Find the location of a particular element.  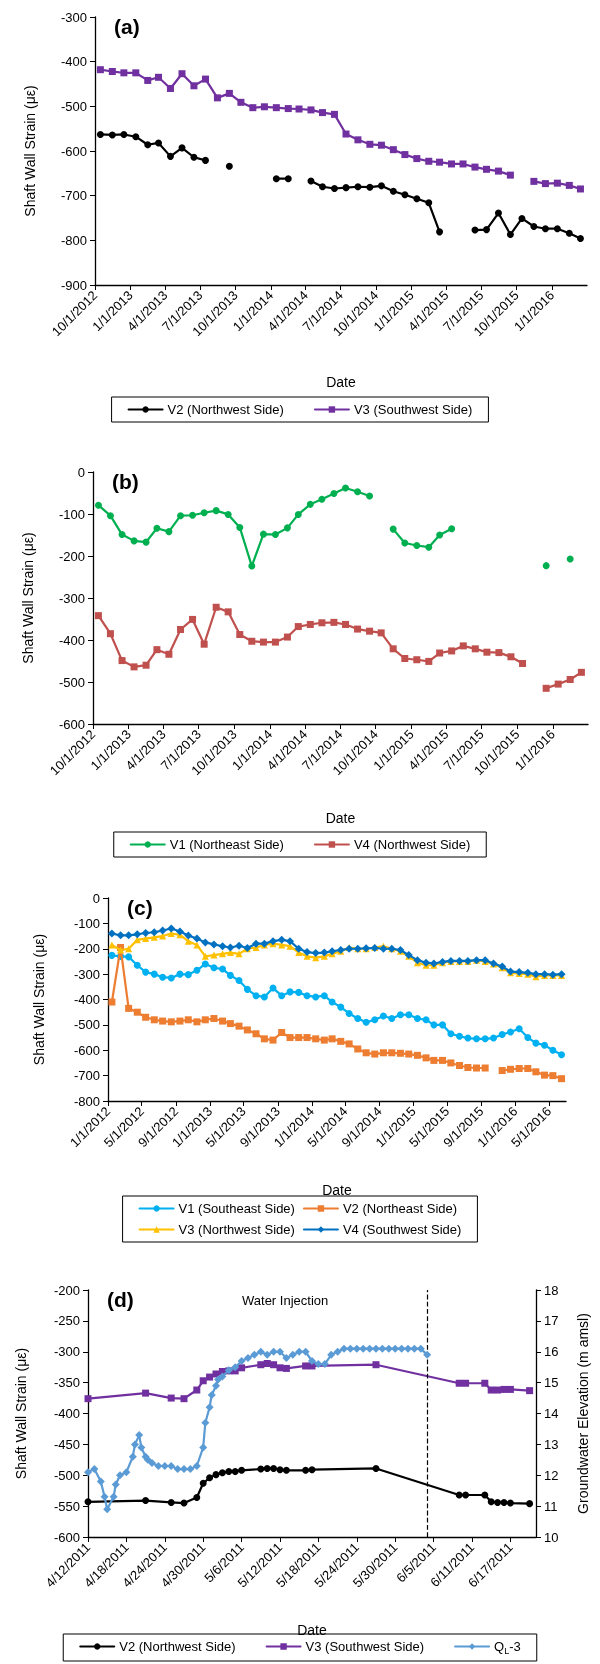

y-tick-label: -900 is located at coordinates (73, 285).